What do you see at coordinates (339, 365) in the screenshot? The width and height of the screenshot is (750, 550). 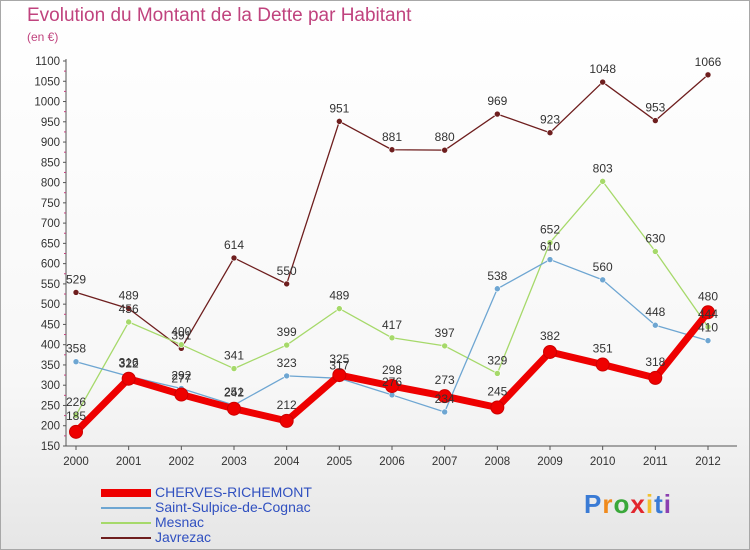 I see `data-label: 317` at bounding box center [339, 365].